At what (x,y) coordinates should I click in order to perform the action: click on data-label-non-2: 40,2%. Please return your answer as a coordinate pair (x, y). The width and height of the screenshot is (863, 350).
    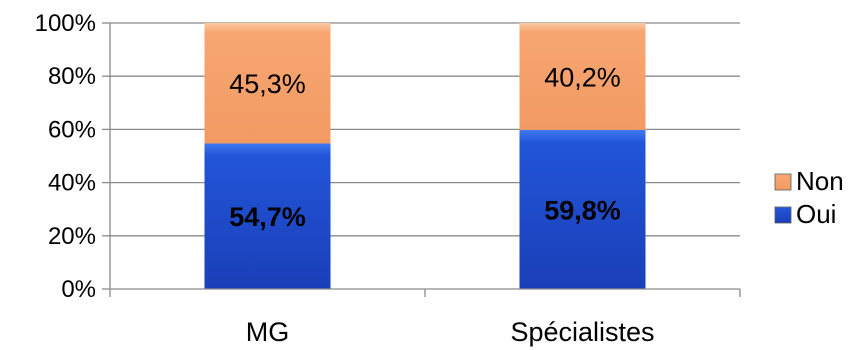
    Looking at the image, I should click on (582, 77).